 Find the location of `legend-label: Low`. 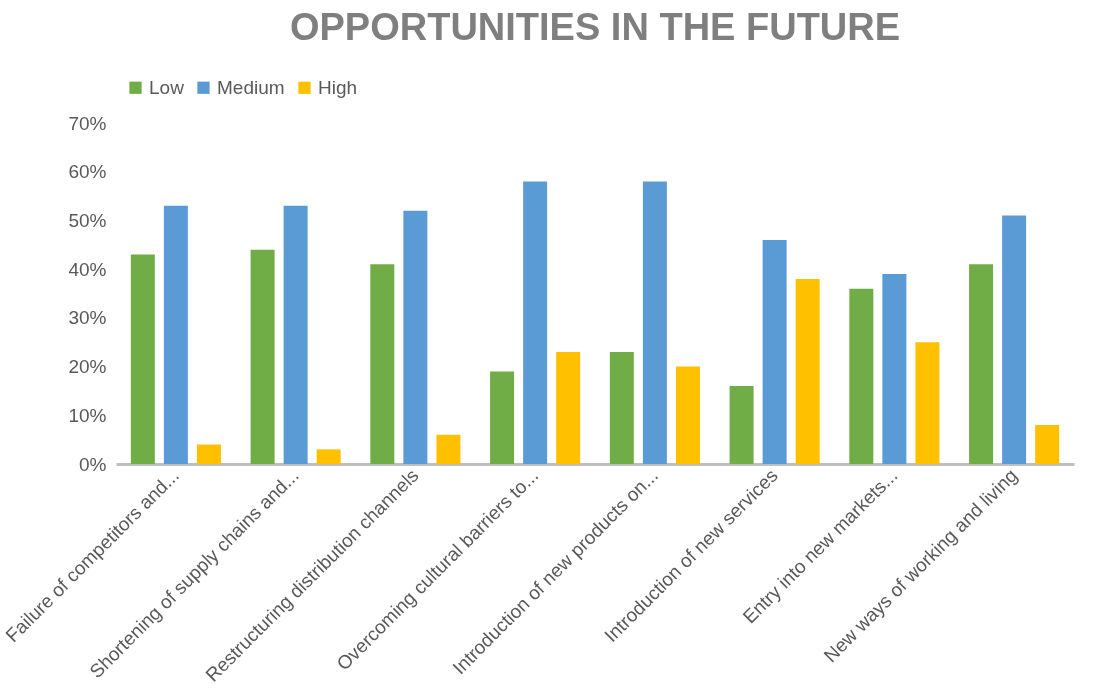

legend-label: Low is located at coordinates (167, 87).